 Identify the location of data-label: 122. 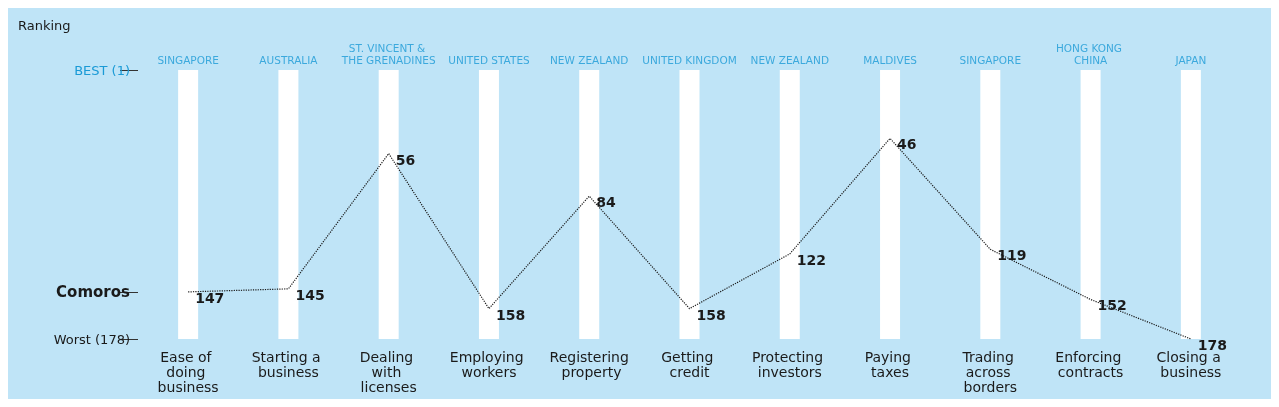
(811, 259).